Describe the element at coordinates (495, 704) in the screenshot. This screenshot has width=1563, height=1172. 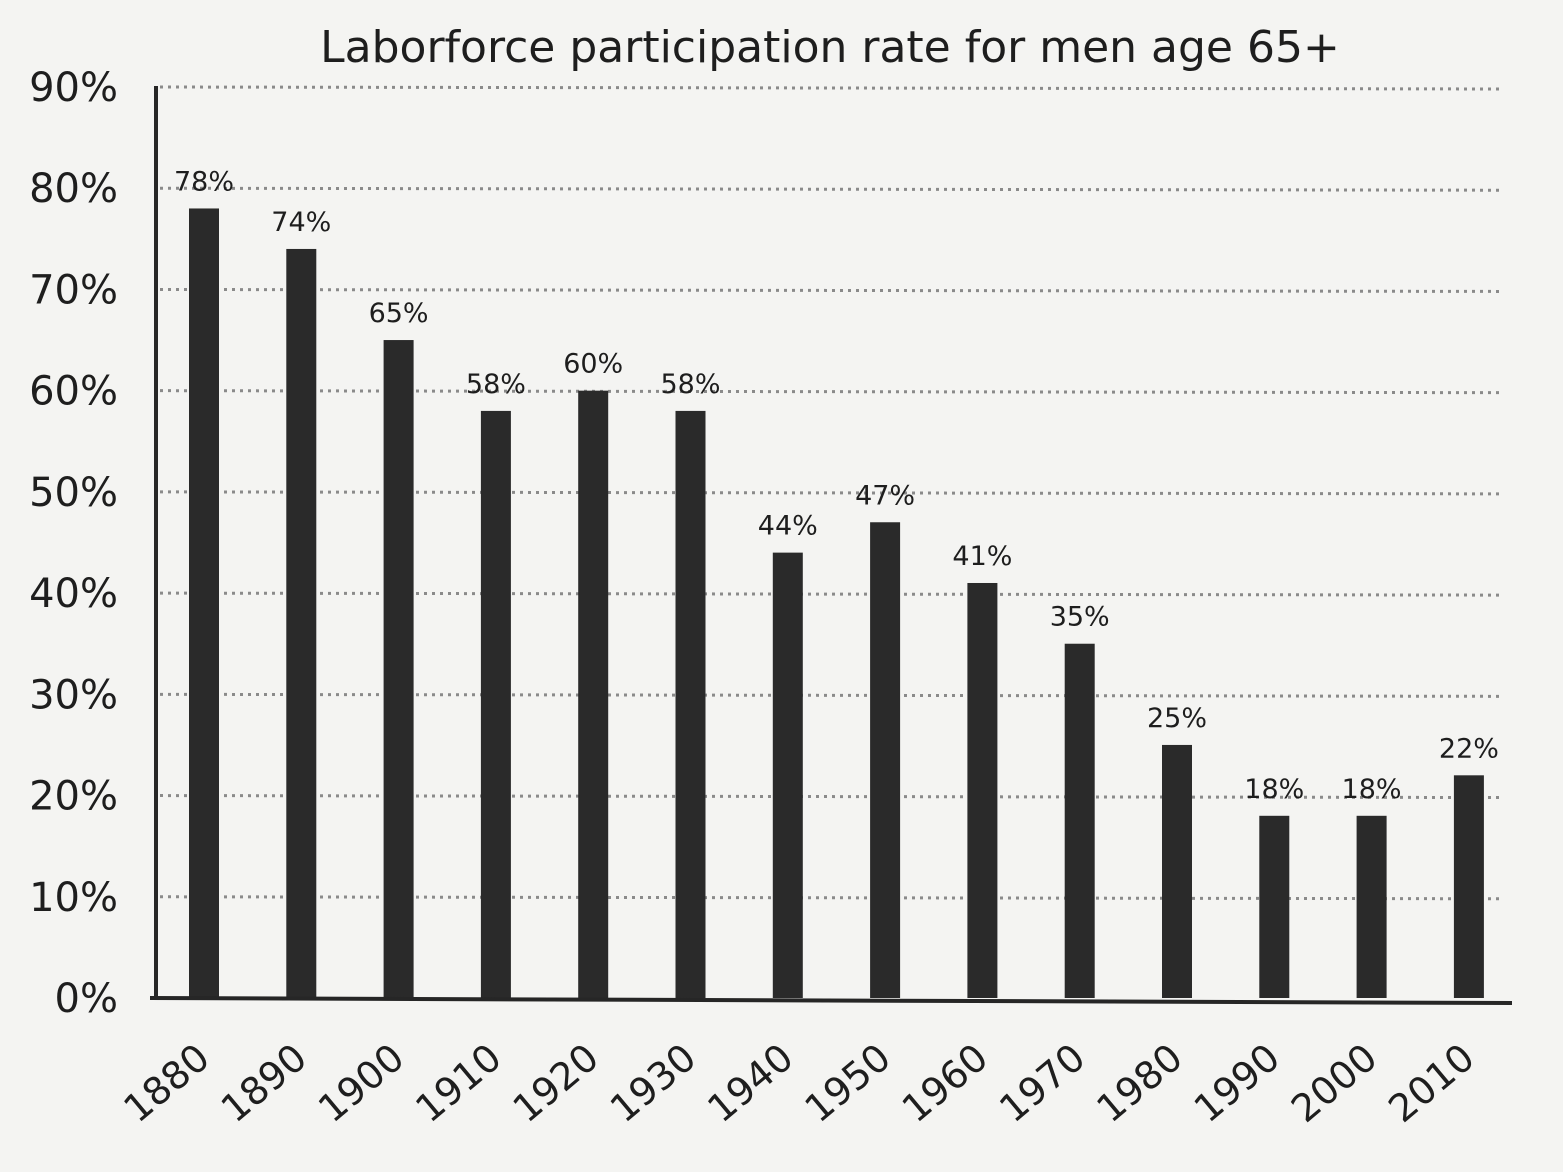
I see `bar-1910` at that location.